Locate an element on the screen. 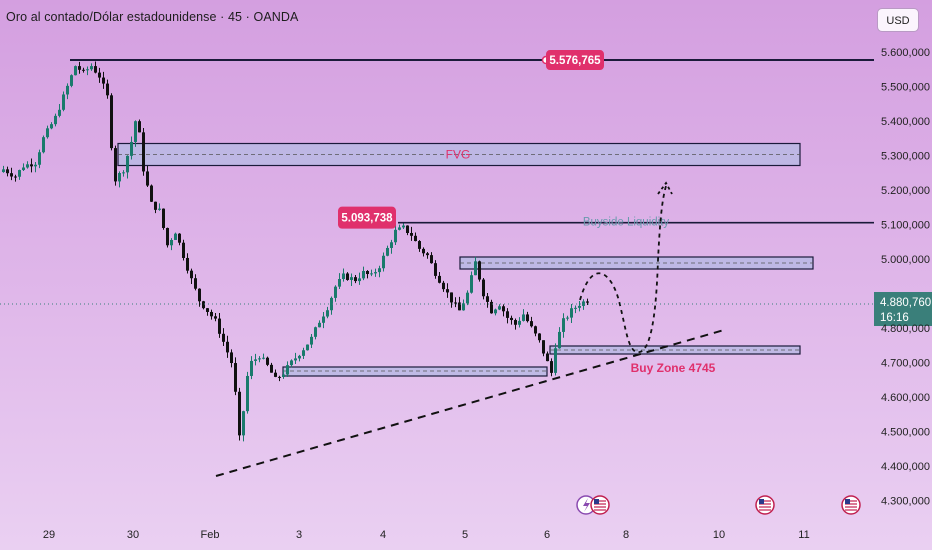 The width and height of the screenshot is (932, 550). x-tick-label: 6 is located at coordinates (547, 535).